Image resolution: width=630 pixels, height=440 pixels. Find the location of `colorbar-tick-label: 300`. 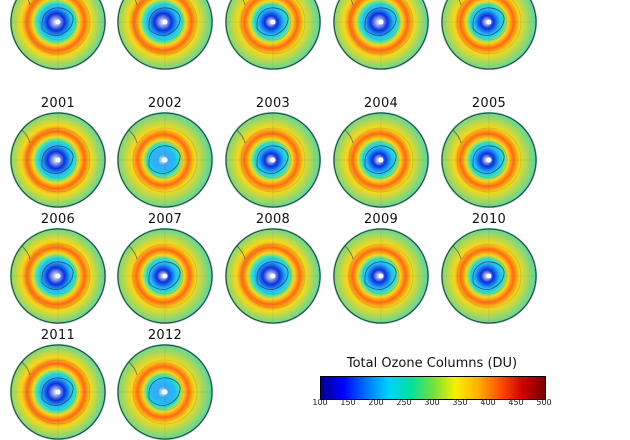

colorbar-tick-label: 300 is located at coordinates (432, 402).